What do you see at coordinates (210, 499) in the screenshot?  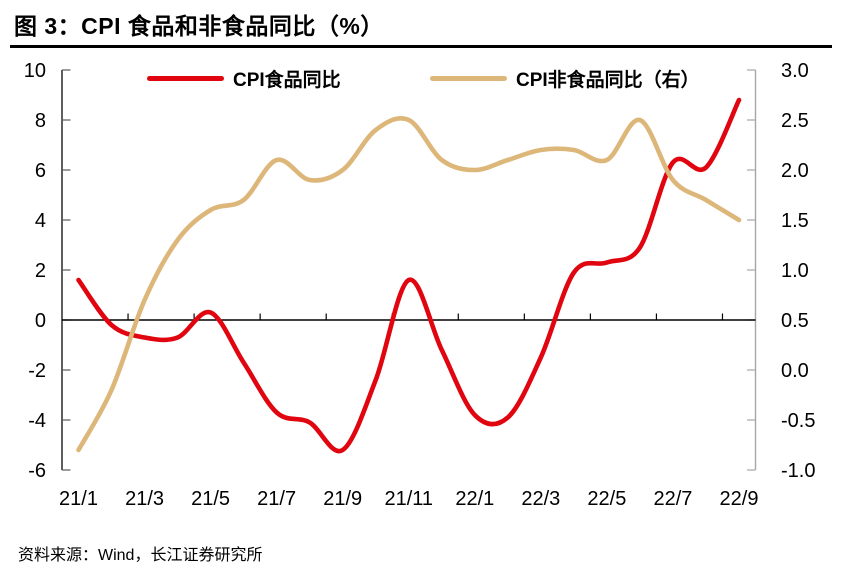 I see `x-axis-label: 21/5` at bounding box center [210, 499].